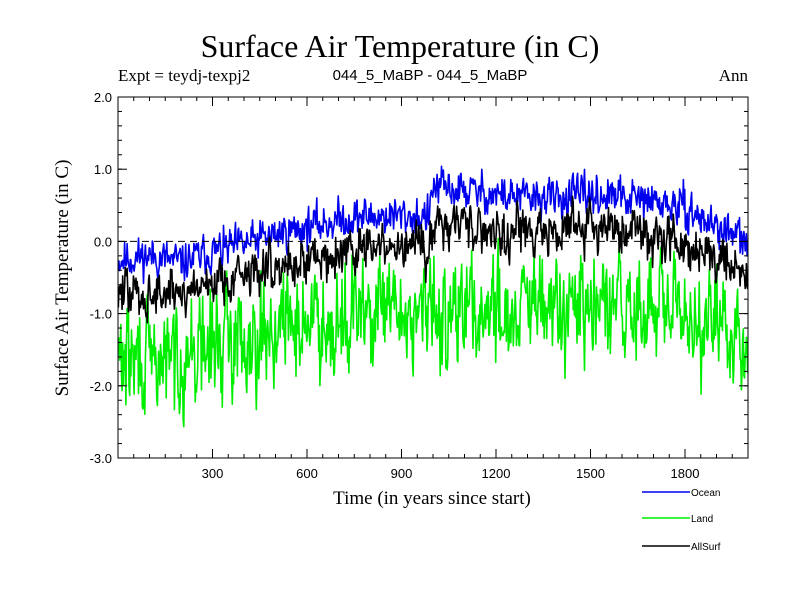 The width and height of the screenshot is (800, 600). I want to click on y-tick-label: 1.0, so click(103, 169).